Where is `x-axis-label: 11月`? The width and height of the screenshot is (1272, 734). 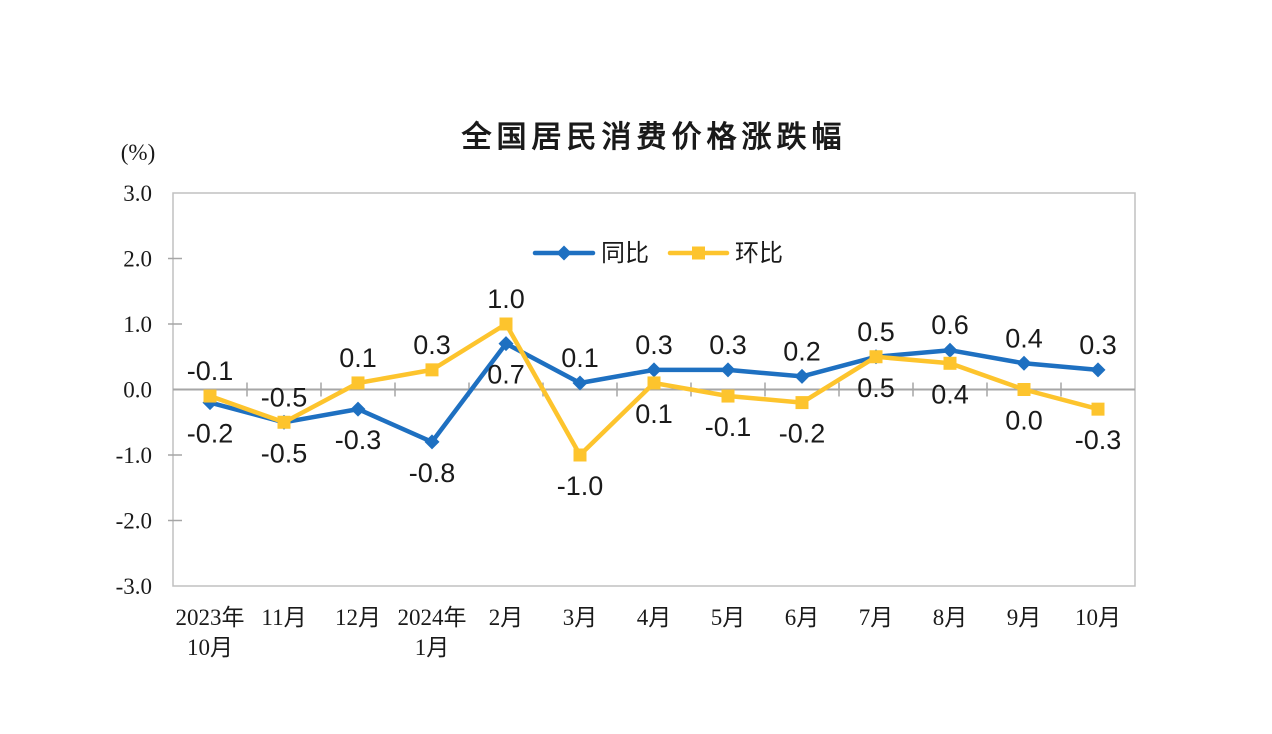
x-axis-label: 11月 is located at coordinates (283, 617).